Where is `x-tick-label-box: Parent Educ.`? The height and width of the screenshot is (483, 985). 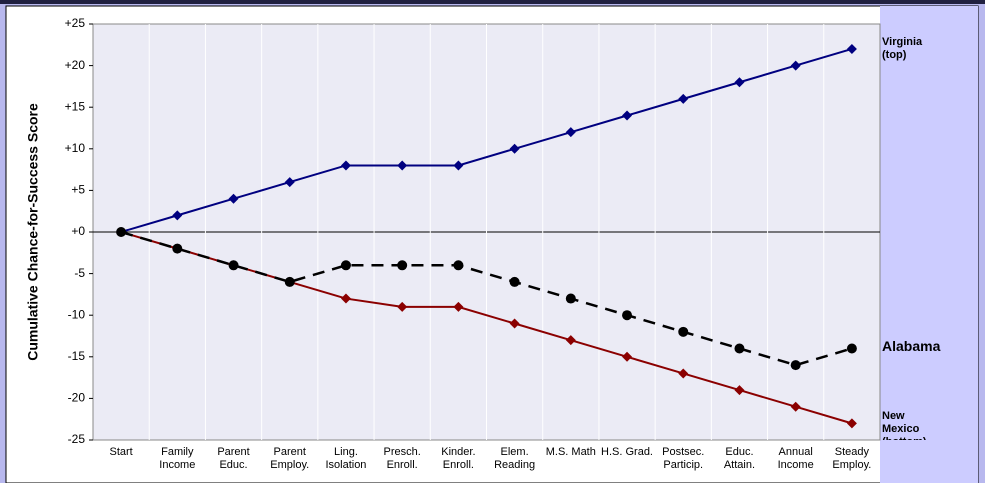
x-tick-label-box: Parent Educ. is located at coordinates (233, 458).